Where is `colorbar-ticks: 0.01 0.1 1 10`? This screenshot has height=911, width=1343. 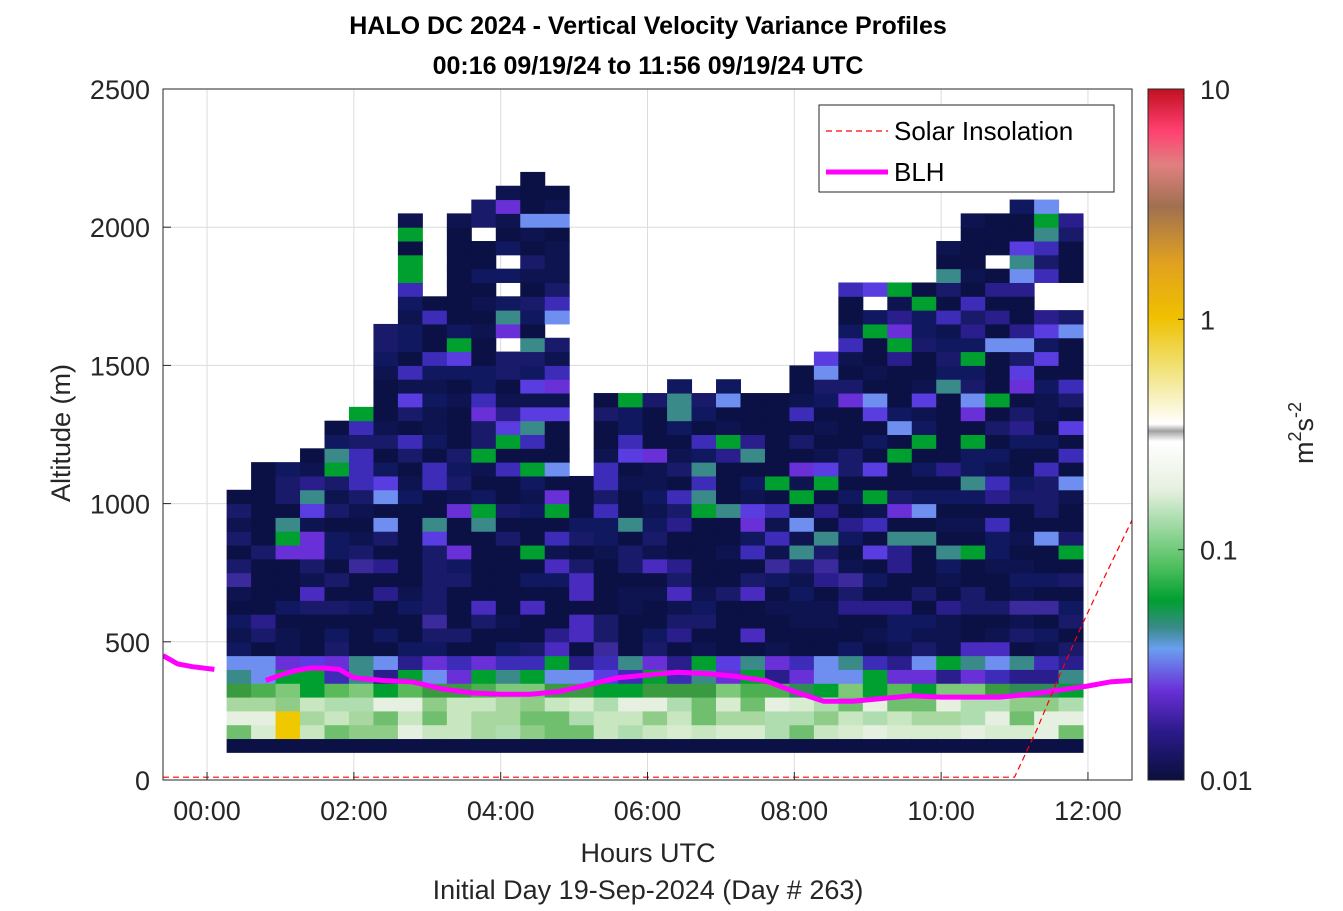
colorbar-ticks: 0.01 0.1 1 10 is located at coordinates (1215, 435).